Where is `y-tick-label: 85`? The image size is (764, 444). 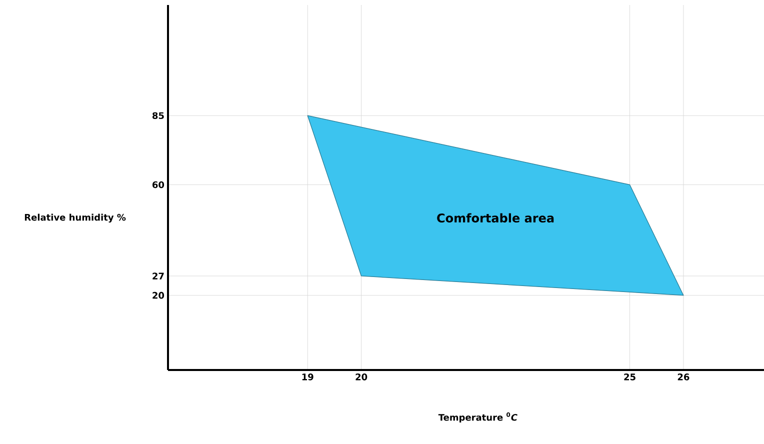
y-tick-label: 85 is located at coordinates (158, 116).